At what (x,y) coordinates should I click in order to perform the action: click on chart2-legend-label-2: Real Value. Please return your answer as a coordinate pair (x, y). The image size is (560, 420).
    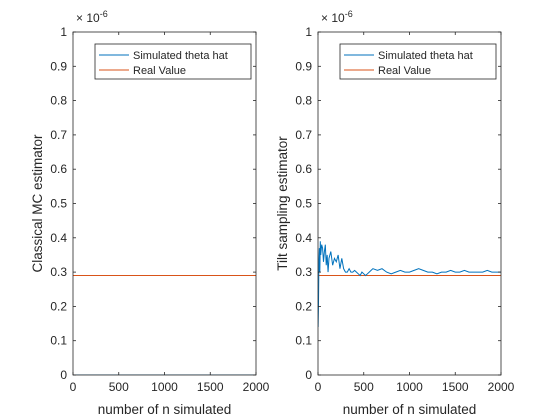
    Looking at the image, I should click on (404, 71).